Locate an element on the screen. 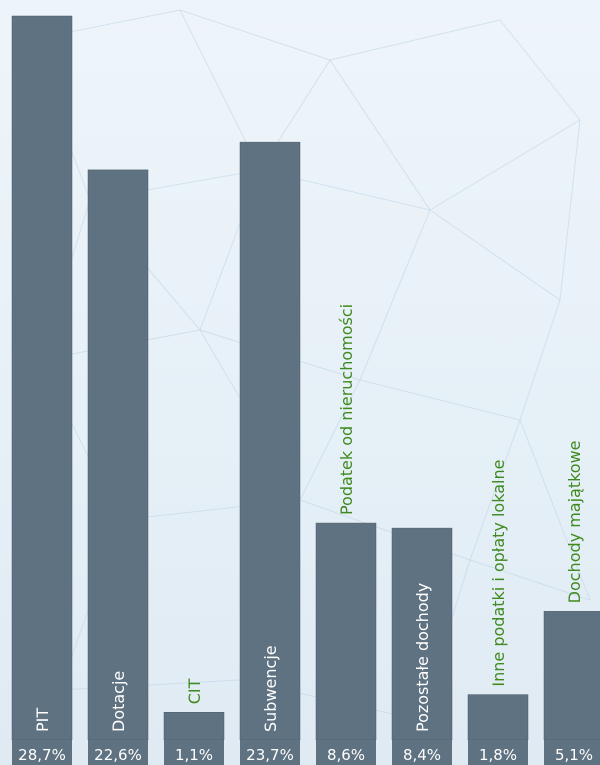 This screenshot has width=600, height=765. value-label: 23,7% is located at coordinates (270, 755).